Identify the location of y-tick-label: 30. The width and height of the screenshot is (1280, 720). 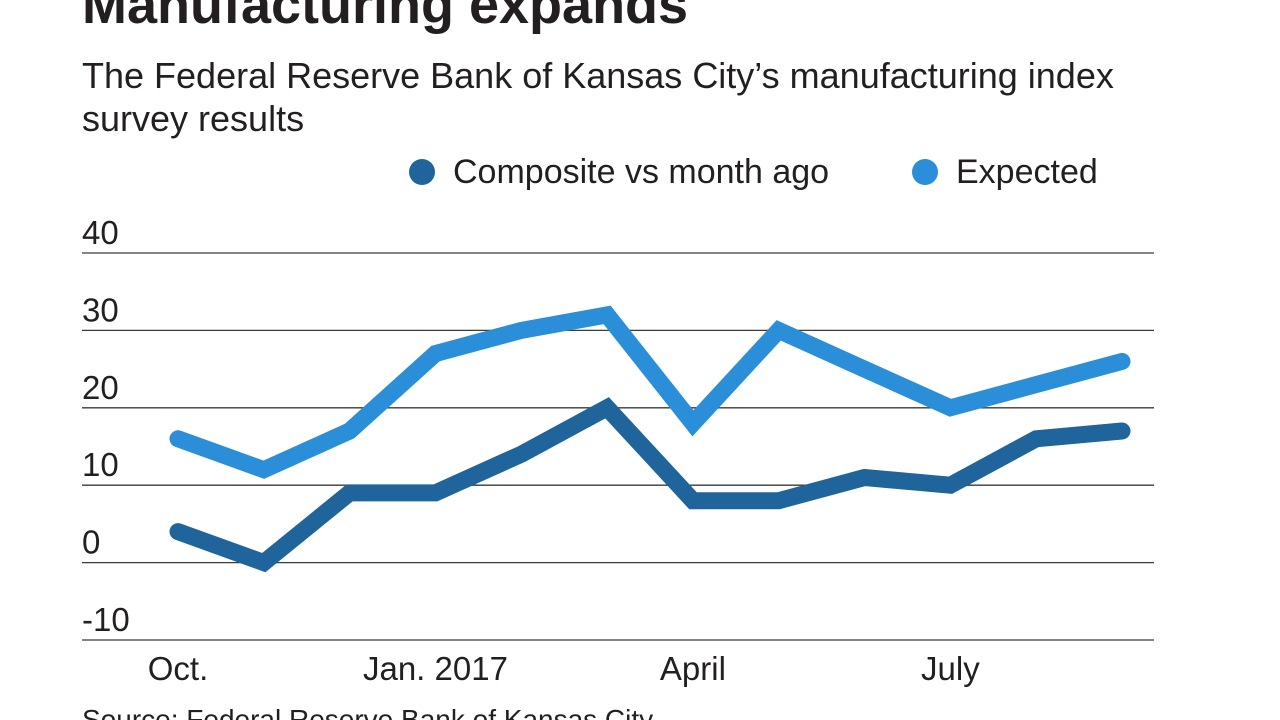
(100, 309).